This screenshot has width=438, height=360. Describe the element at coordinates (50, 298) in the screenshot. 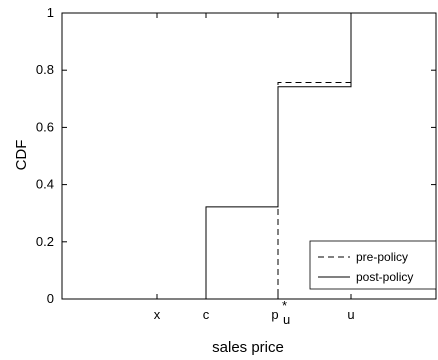

I see `y-tick-label: 0` at that location.